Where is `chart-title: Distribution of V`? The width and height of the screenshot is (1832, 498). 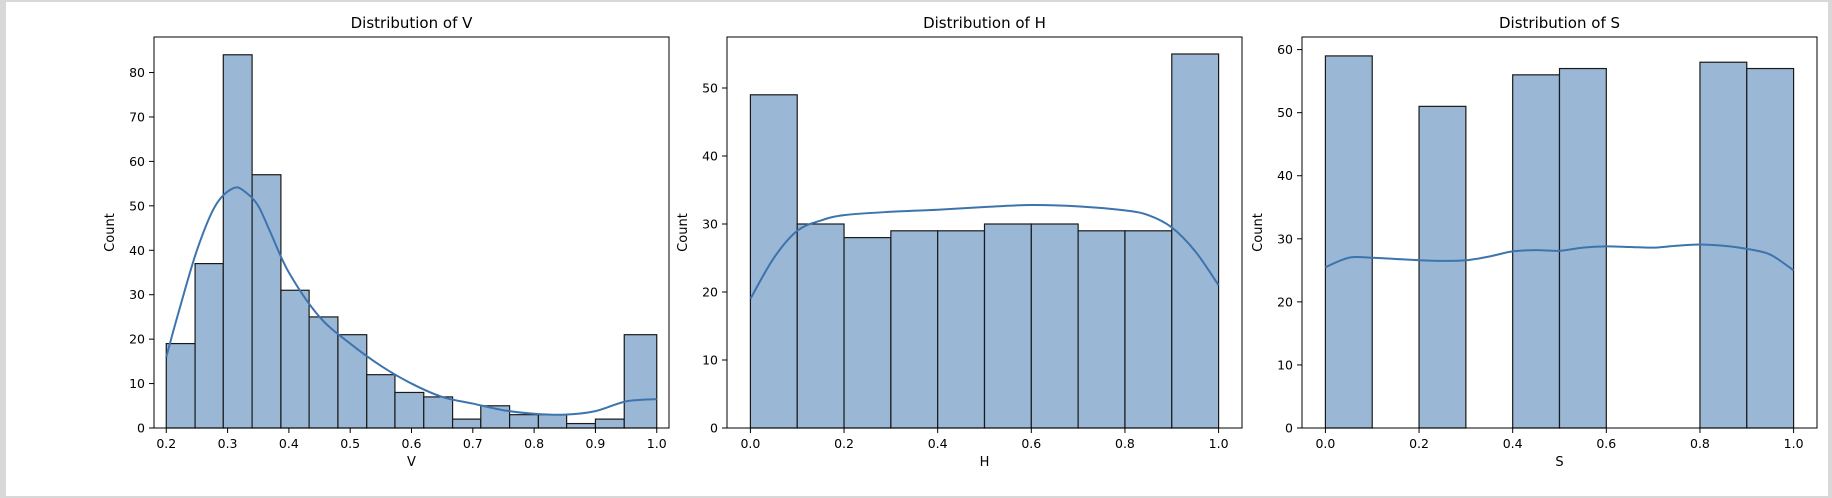
chart-title: Distribution of V is located at coordinates (412, 23).